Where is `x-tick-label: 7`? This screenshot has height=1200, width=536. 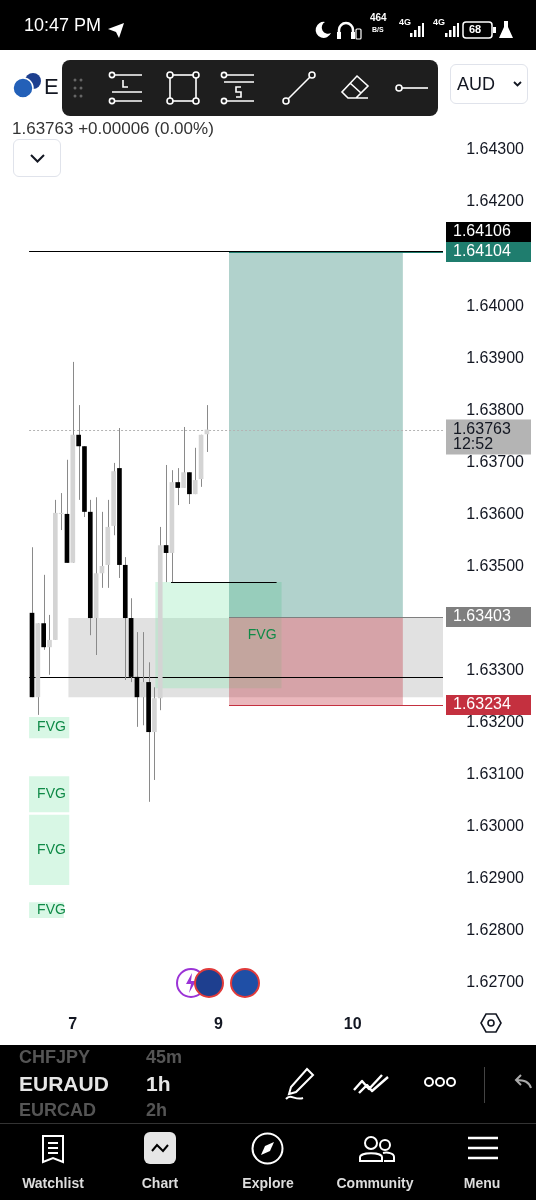
x-tick-label: 7 is located at coordinates (73, 1024).